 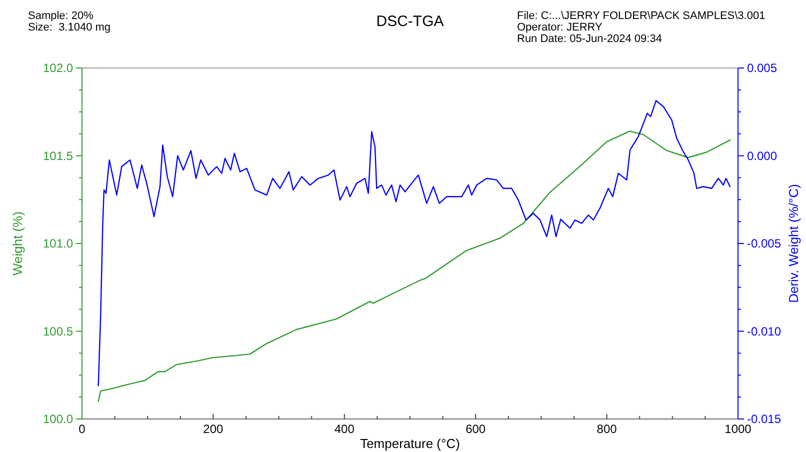 I want to click on x-tick-label: 200, so click(x=213, y=429).